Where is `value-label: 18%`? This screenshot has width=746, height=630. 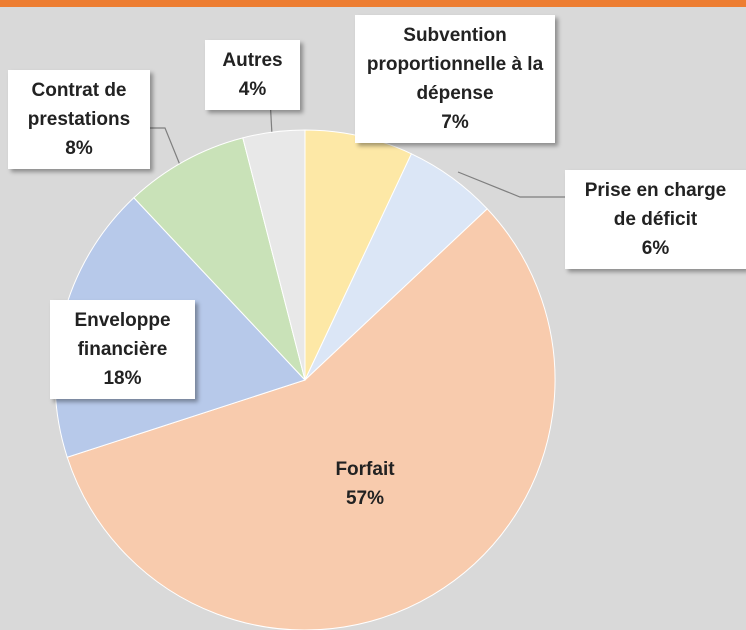 value-label: 18% is located at coordinates (122, 378).